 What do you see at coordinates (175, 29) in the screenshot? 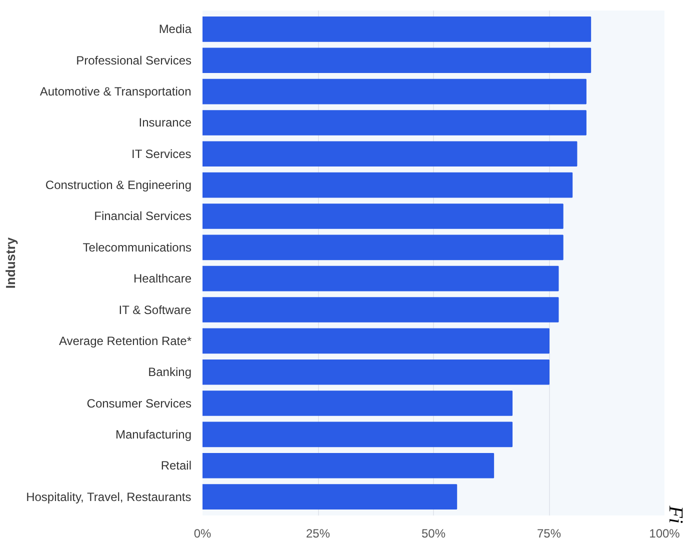
I see `y-tick-label: Media` at bounding box center [175, 29].